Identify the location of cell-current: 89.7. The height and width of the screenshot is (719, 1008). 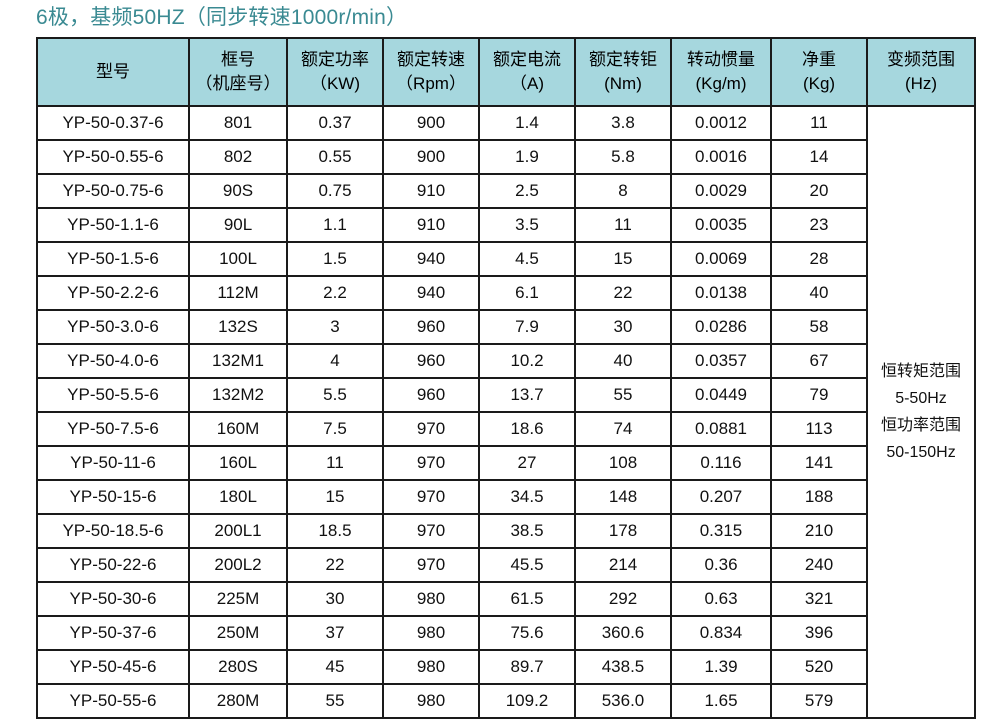
(527, 667).